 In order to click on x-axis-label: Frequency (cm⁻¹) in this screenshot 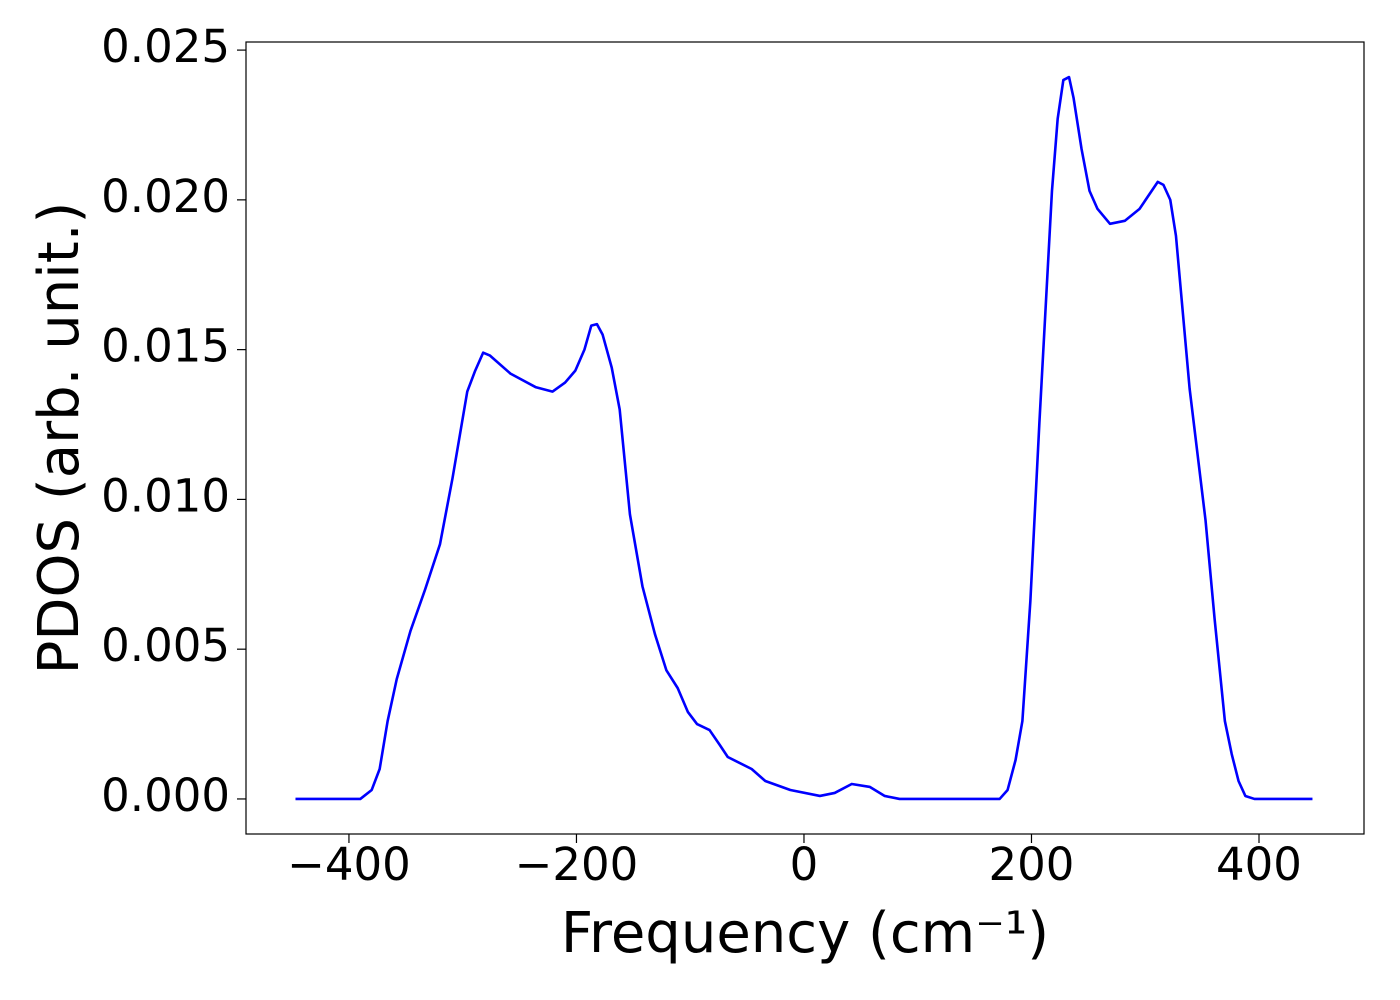, I will do `click(805, 933)`.